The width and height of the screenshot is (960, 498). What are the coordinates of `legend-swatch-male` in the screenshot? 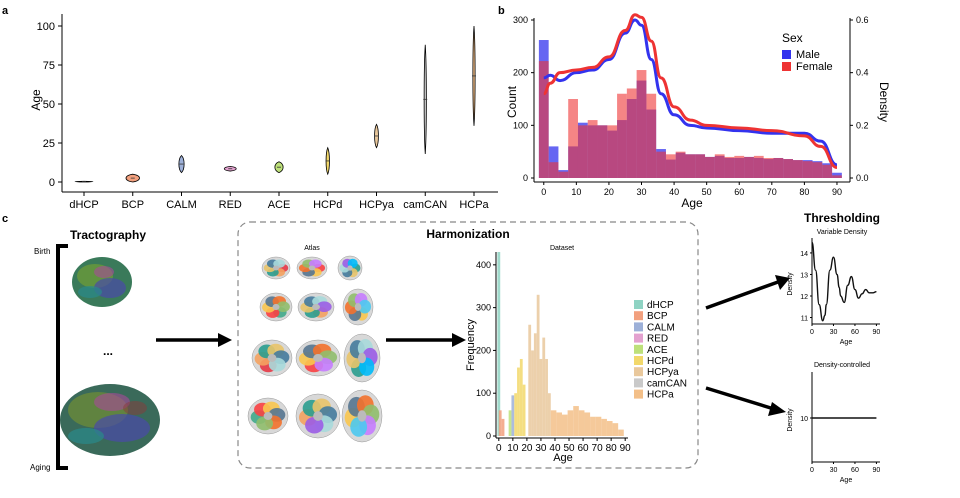 It's located at (786, 54).